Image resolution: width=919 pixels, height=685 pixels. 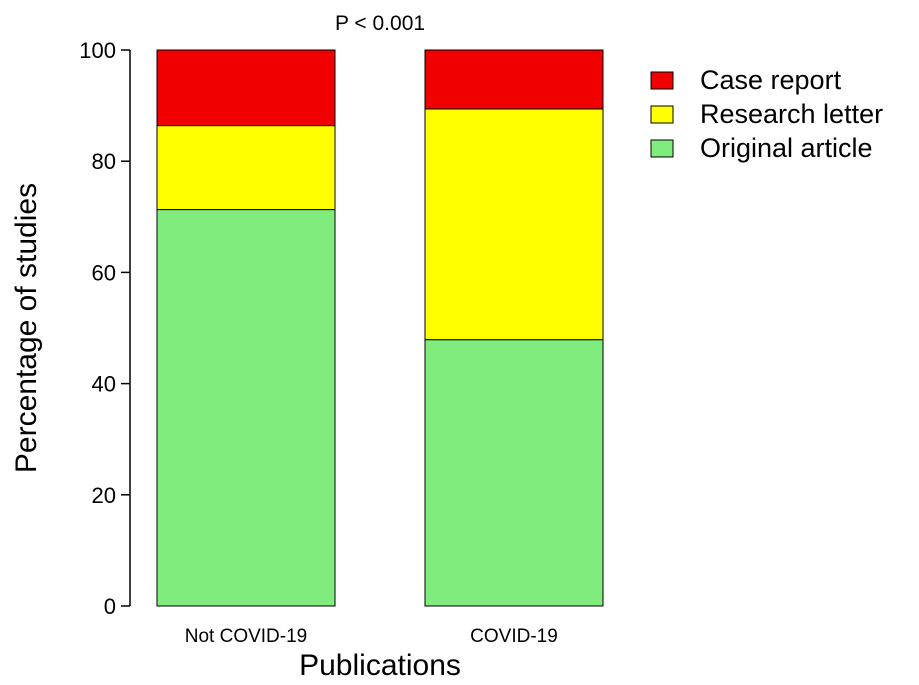 What do you see at coordinates (380, 23) in the screenshot?
I see `p-value-annotation: P < 0.001` at bounding box center [380, 23].